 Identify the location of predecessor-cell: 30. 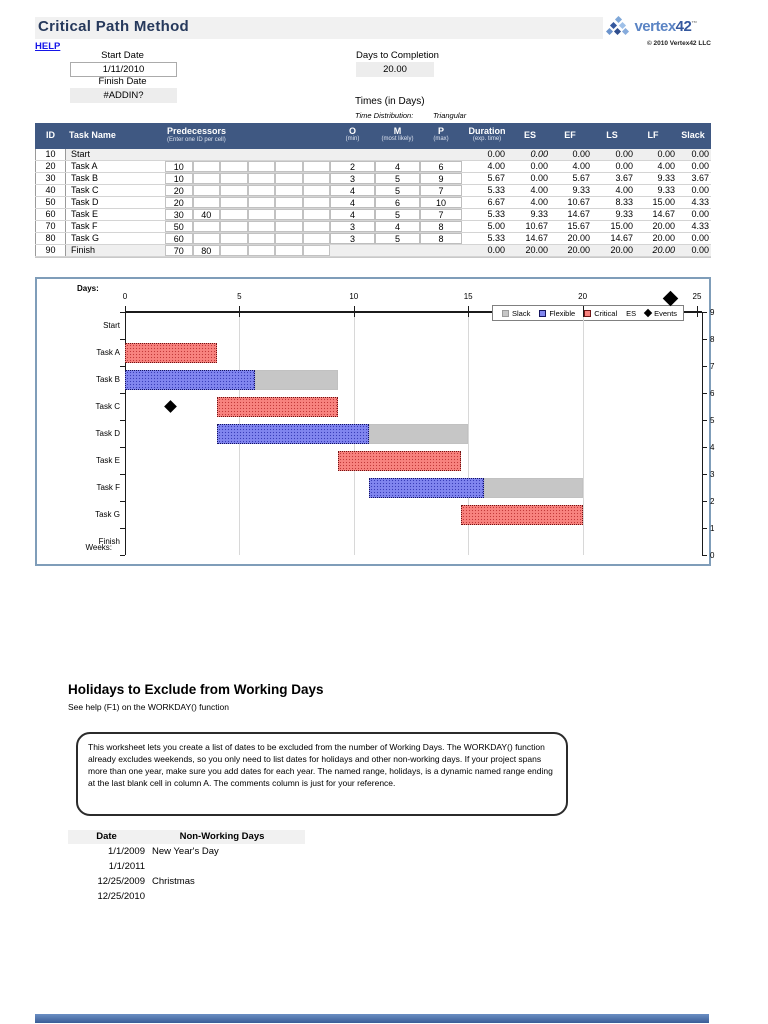
(179, 214).